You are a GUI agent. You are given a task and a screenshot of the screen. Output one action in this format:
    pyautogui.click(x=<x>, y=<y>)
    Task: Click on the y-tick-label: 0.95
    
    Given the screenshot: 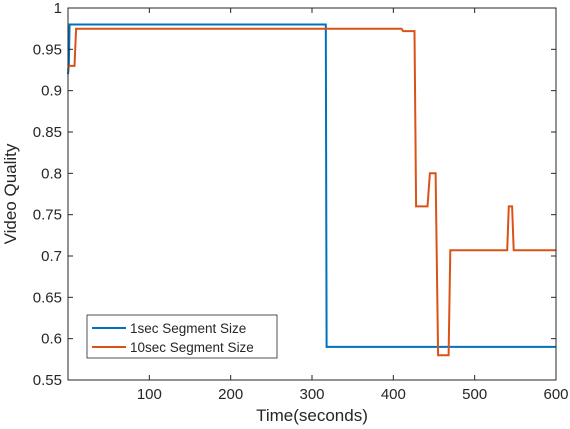 What is the action you would take?
    pyautogui.click(x=47, y=49)
    